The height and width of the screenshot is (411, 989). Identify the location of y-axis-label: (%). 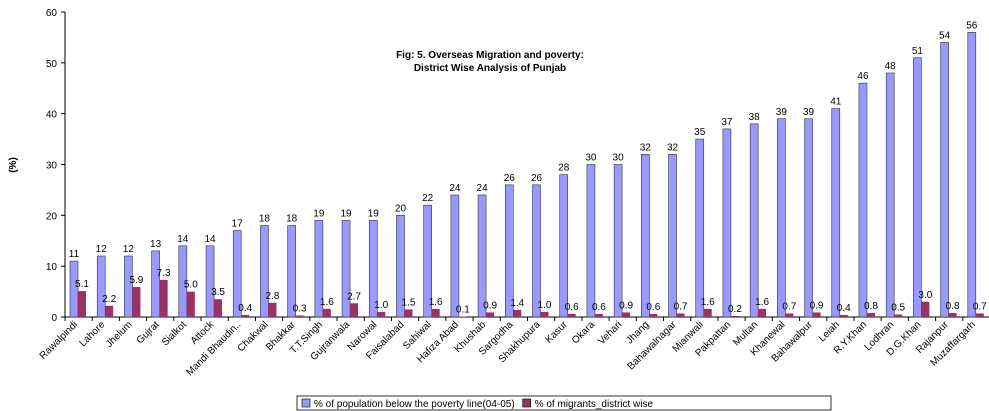
(13, 165).